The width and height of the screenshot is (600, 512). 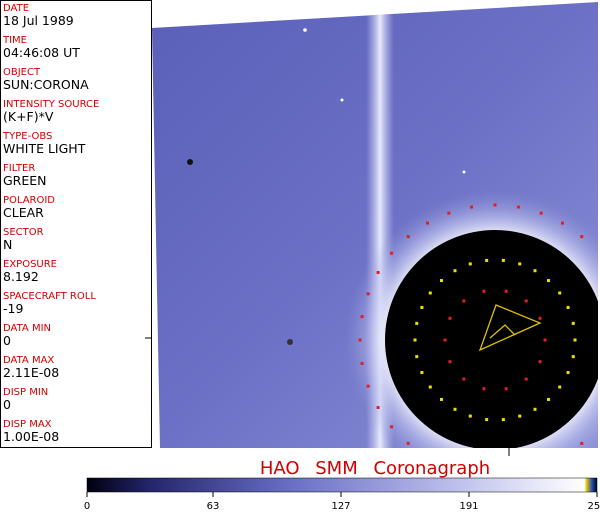 I want to click on field-value: GREEN, so click(x=25, y=180).